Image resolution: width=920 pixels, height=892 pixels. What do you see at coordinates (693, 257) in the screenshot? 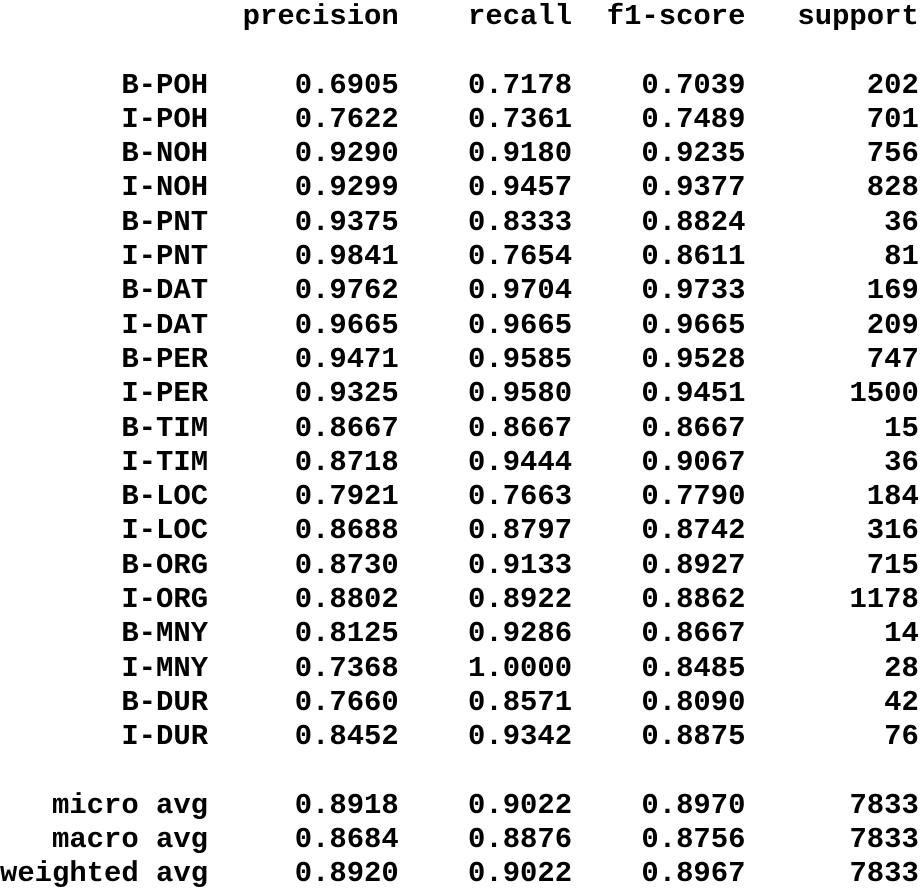
I see `f1-score-value: 0.8611` at bounding box center [693, 257].